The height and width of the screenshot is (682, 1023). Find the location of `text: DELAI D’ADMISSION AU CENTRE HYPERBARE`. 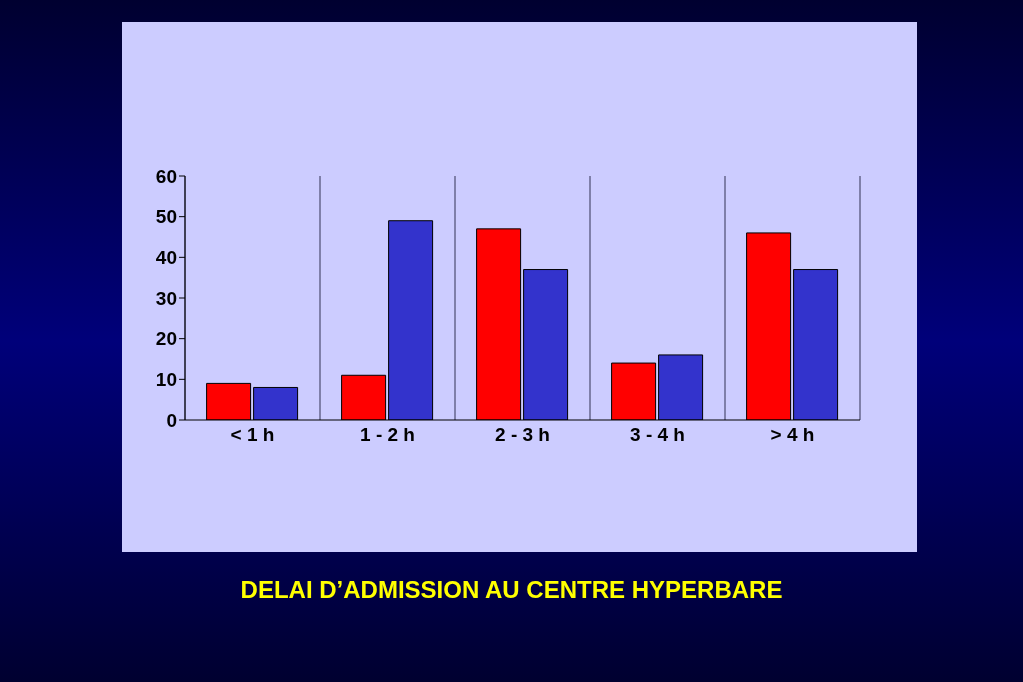

text: DELAI D’ADMISSION AU CENTRE HYPERBARE is located at coordinates (511, 590).